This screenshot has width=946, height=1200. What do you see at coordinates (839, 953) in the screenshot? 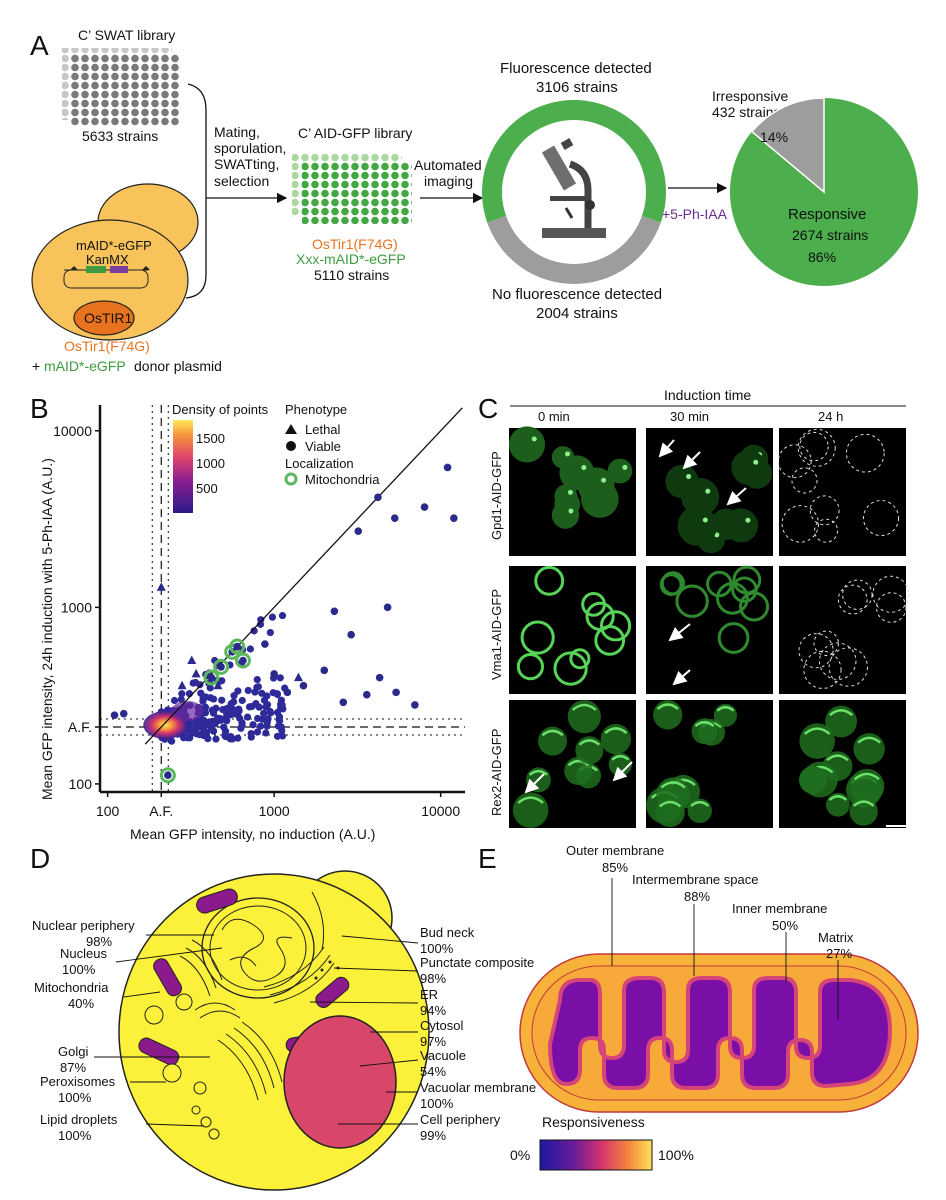
I see `mito-compartment-pct: 27%` at bounding box center [839, 953].